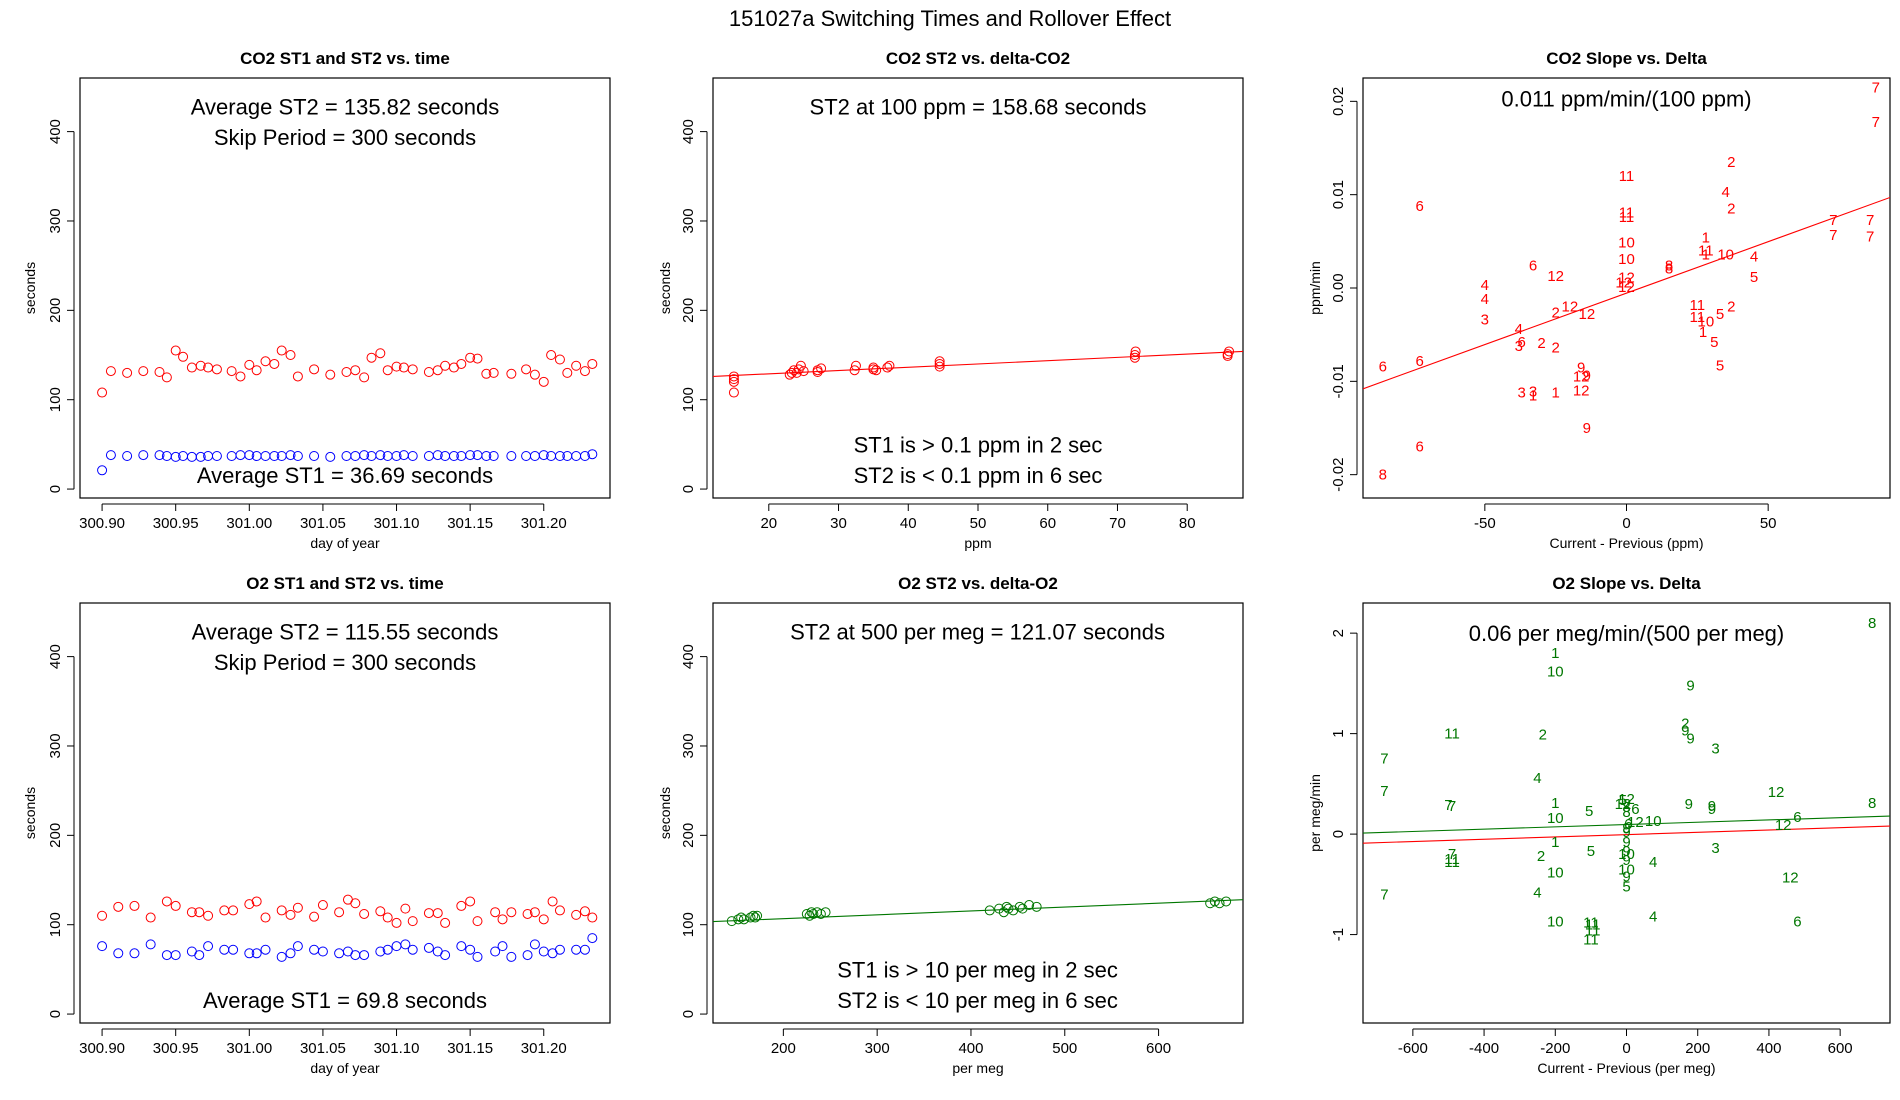 This screenshot has width=1900, height=1100. Describe the element at coordinates (55, 399) in the screenshot. I see `y-tick-label: 100` at that location.